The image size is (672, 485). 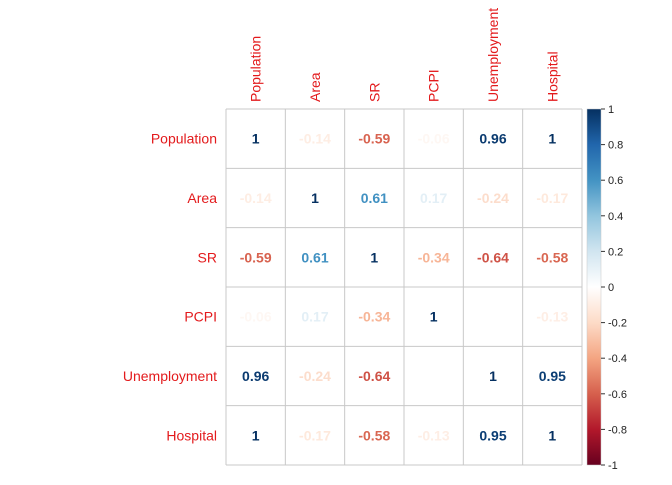 I want to click on colorbar-tick-label: -0.6, so click(x=617, y=395).